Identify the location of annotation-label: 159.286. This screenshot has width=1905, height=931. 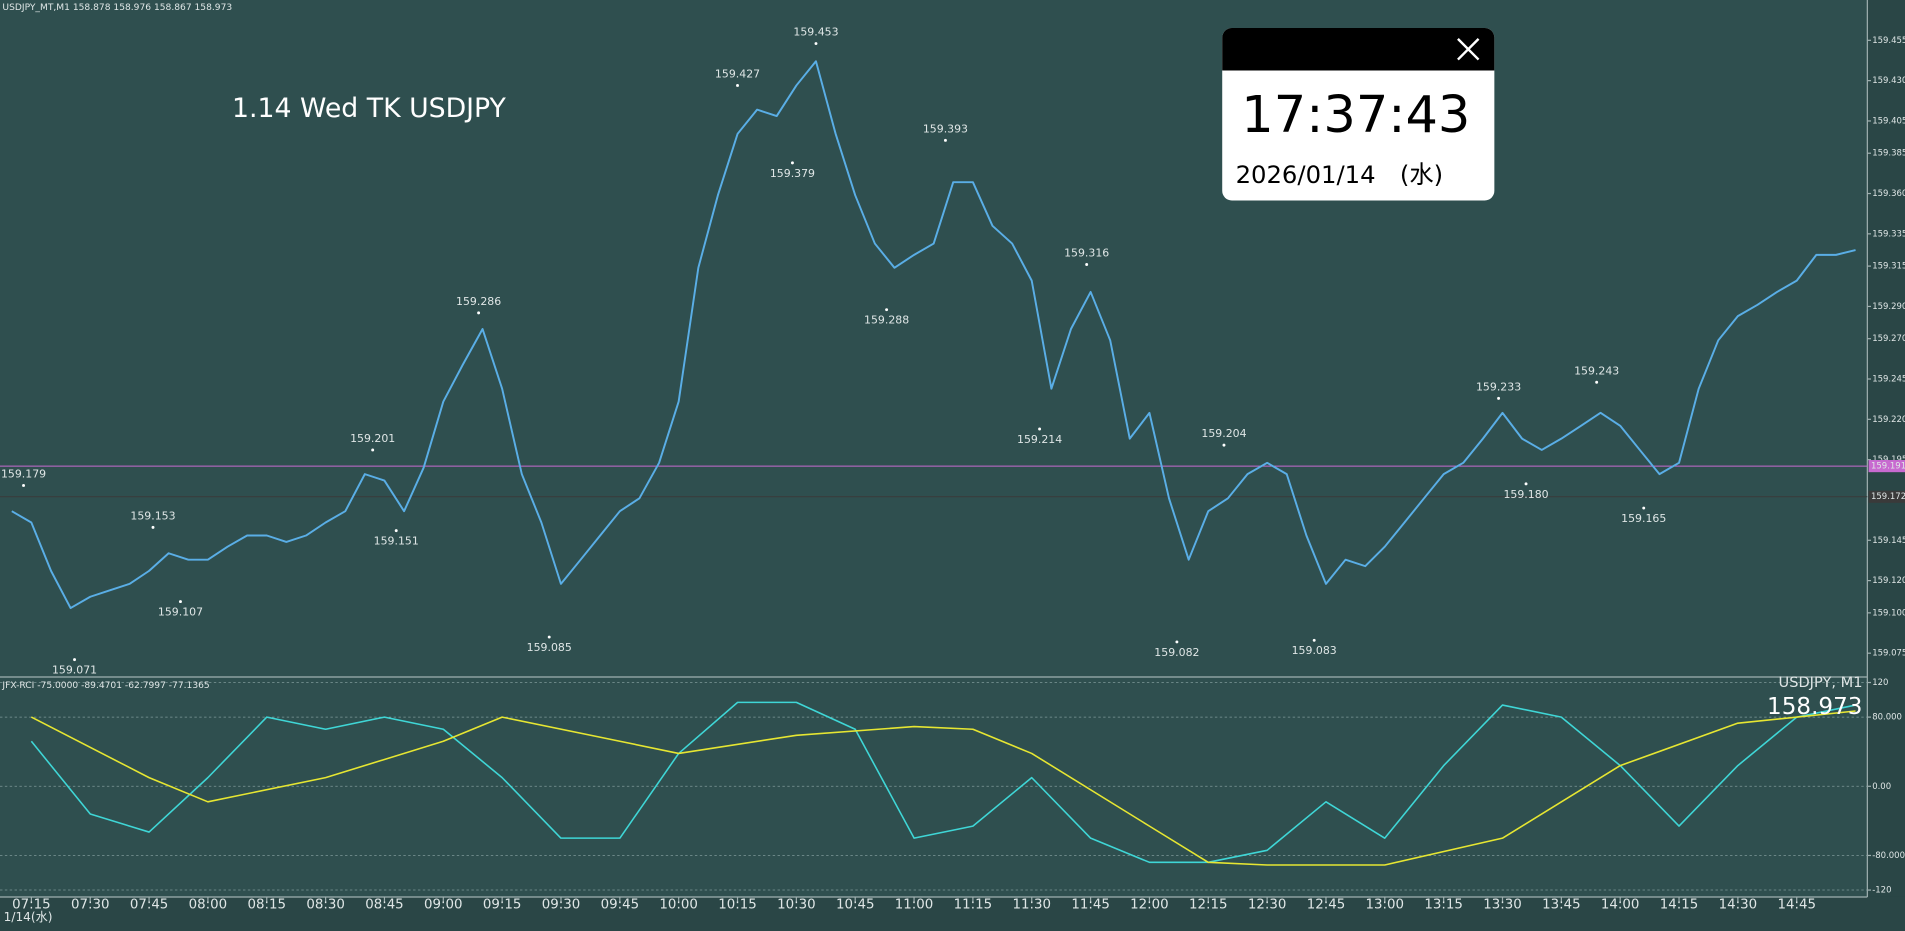
(478, 301).